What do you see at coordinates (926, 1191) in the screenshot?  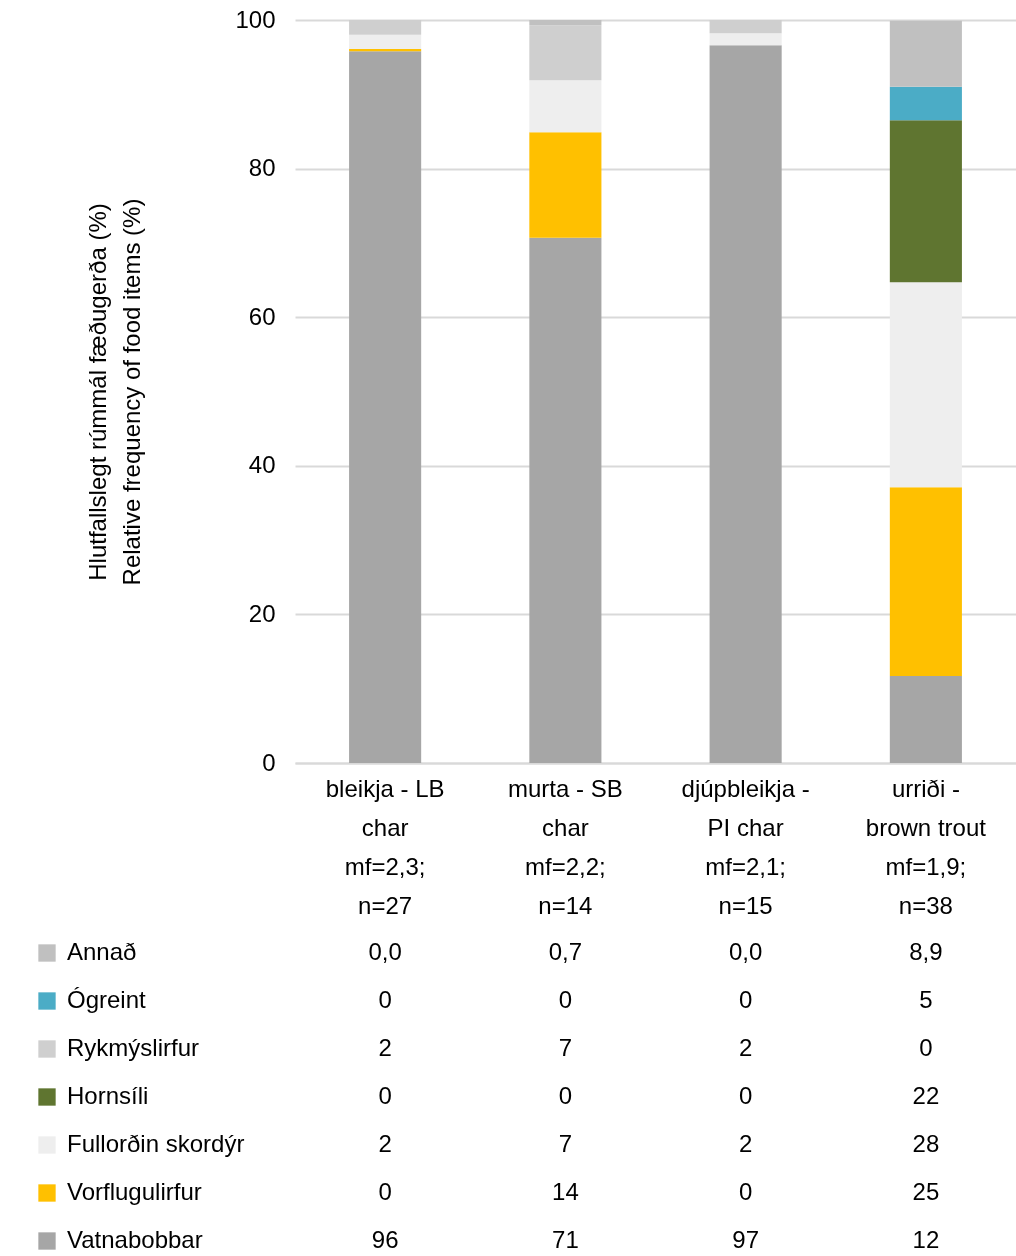 I see `data-label: 25` at bounding box center [926, 1191].